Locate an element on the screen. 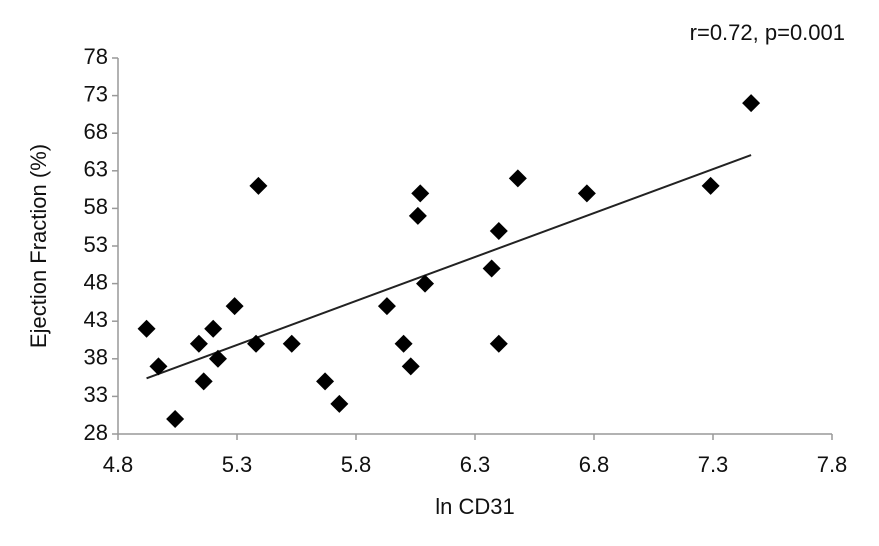 Image resolution: width=879 pixels, height=546 pixels. x-tick-label: 6.3 is located at coordinates (475, 464).